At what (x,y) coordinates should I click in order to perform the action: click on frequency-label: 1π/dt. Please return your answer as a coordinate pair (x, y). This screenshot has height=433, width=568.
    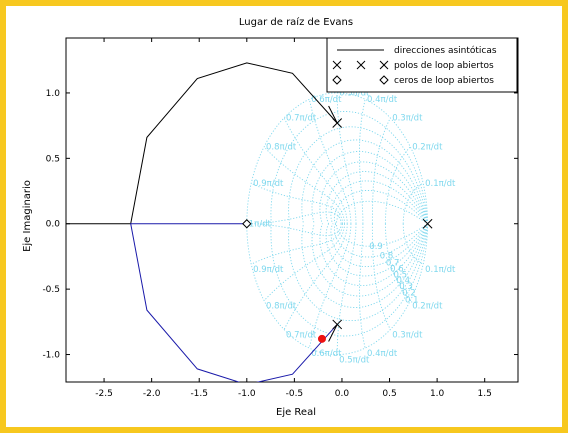
    Looking at the image, I should click on (260, 224).